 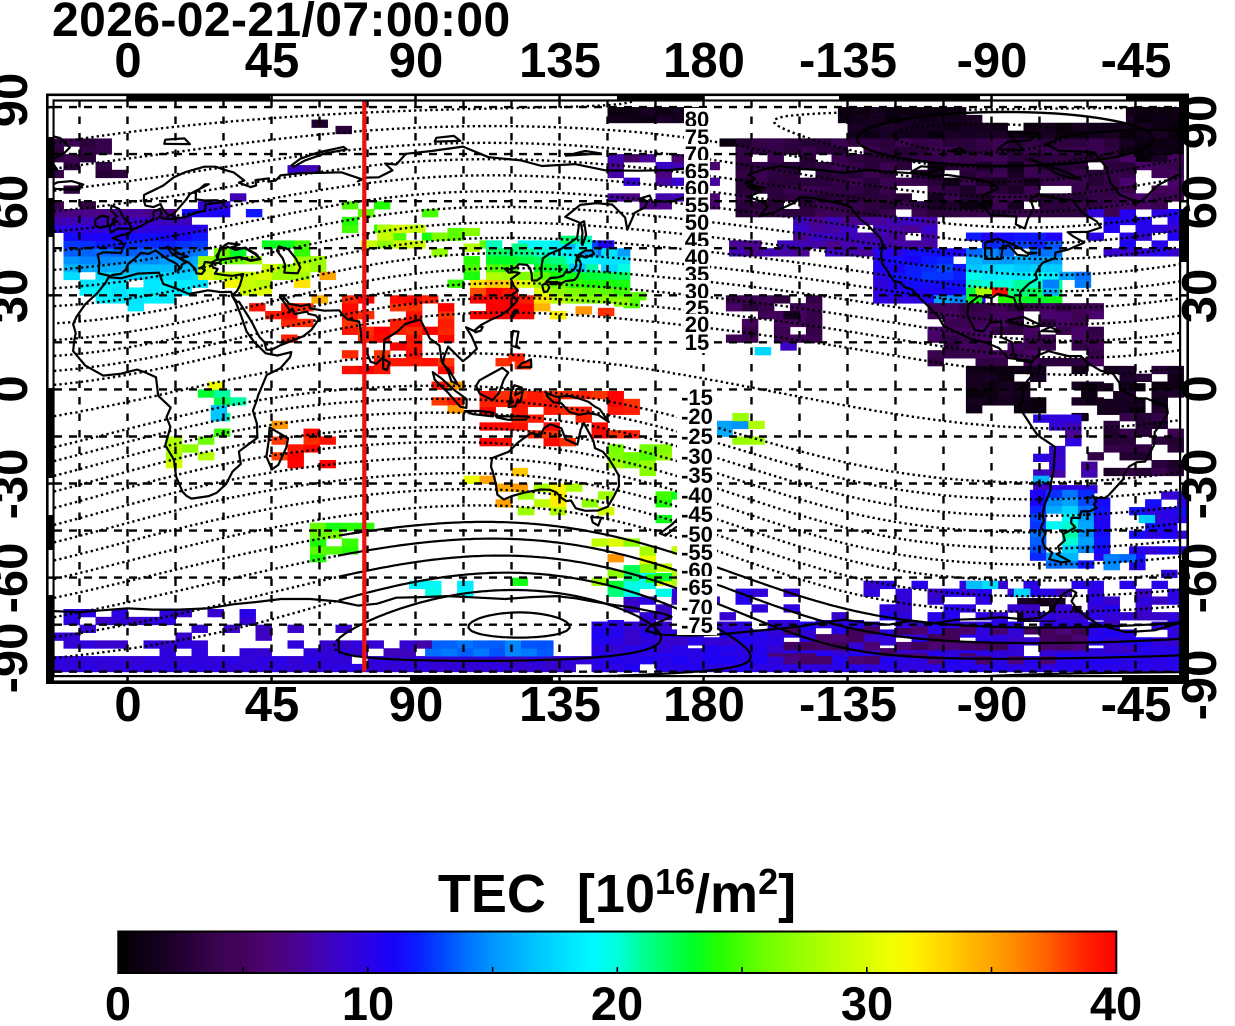 I want to click on svg-text: 40, so click(x=1116, y=999).